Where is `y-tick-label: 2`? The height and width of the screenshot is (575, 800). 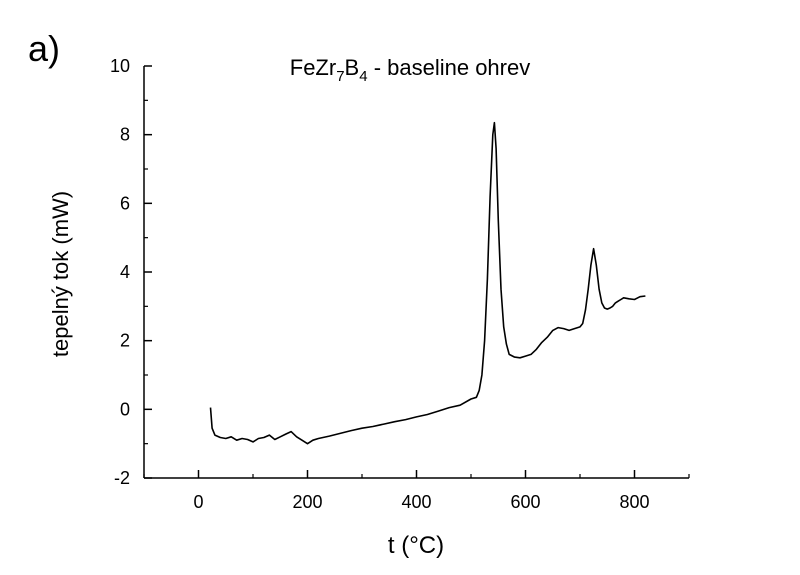
y-tick-label: 2 is located at coordinates (125, 341).